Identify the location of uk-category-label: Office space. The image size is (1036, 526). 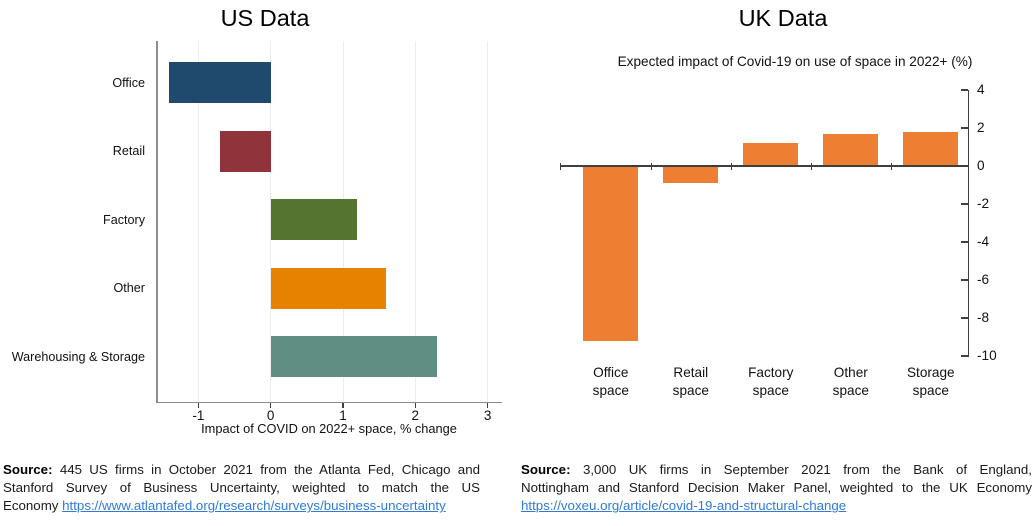
(610, 381).